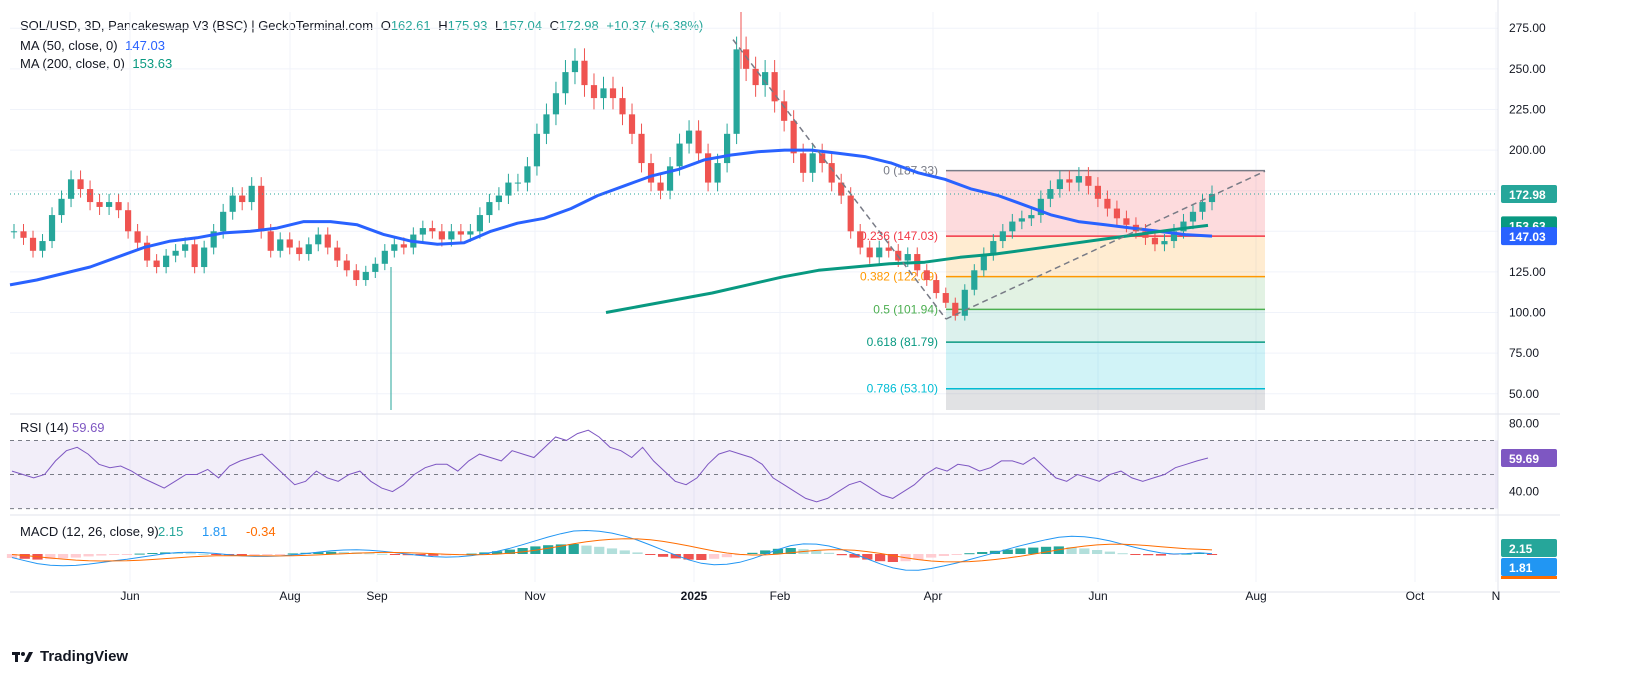 Image resolution: width=1637 pixels, height=676 pixels. I want to click on low-label: L, so click(498, 25).